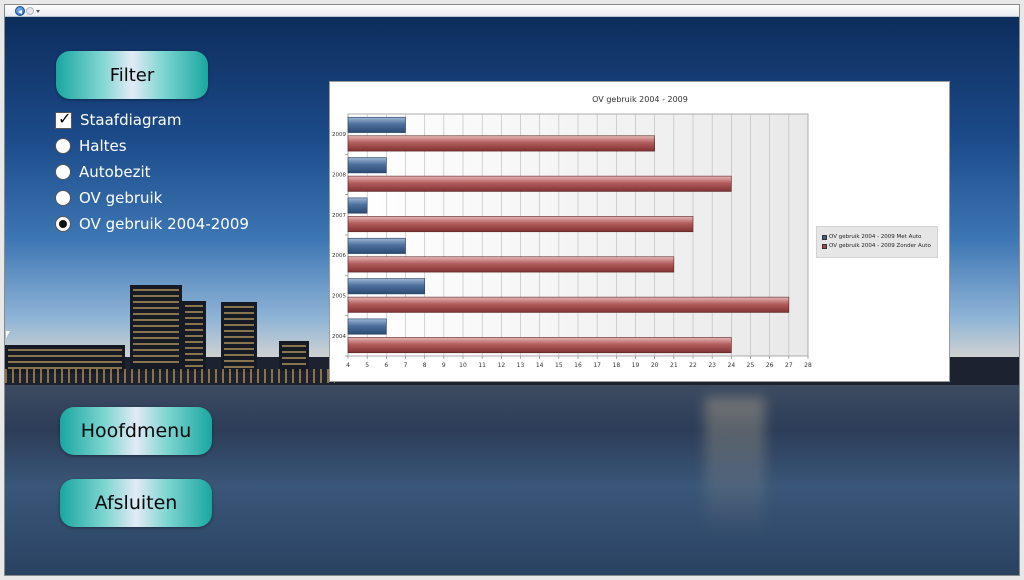 This screenshot has width=1024, height=580. Describe the element at coordinates (636, 365) in the screenshot. I see `x-tick-label: 19` at that location.